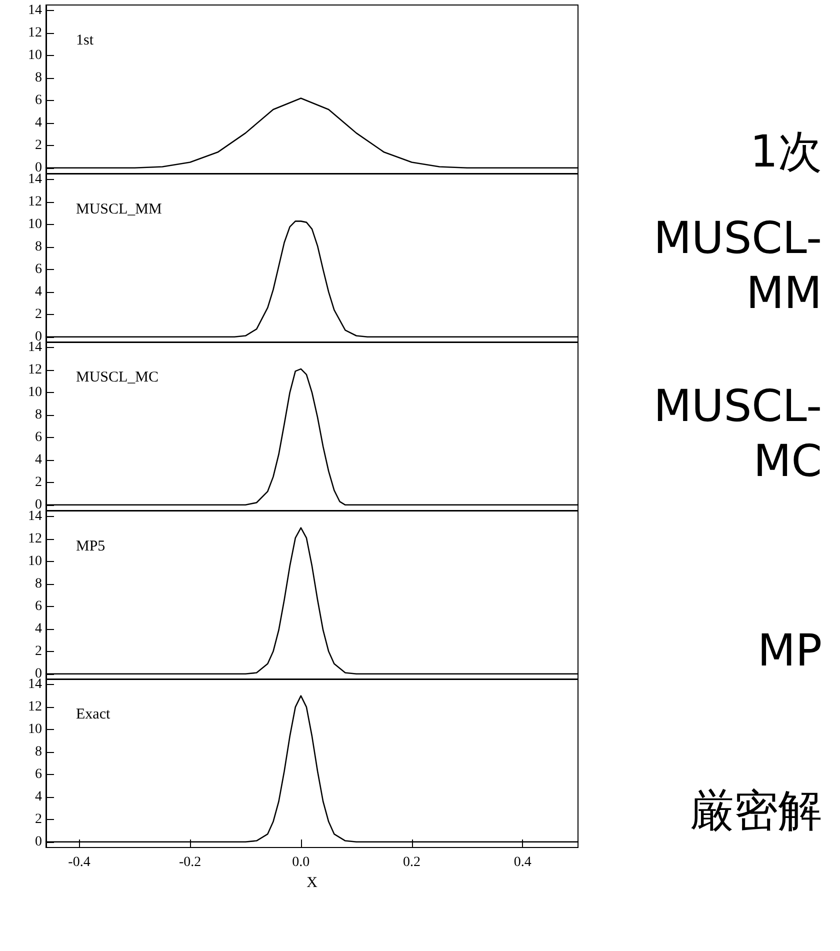 The height and width of the screenshot is (951, 840). What do you see at coordinates (91, 546) in the screenshot?
I see `annotation: MP5` at bounding box center [91, 546].